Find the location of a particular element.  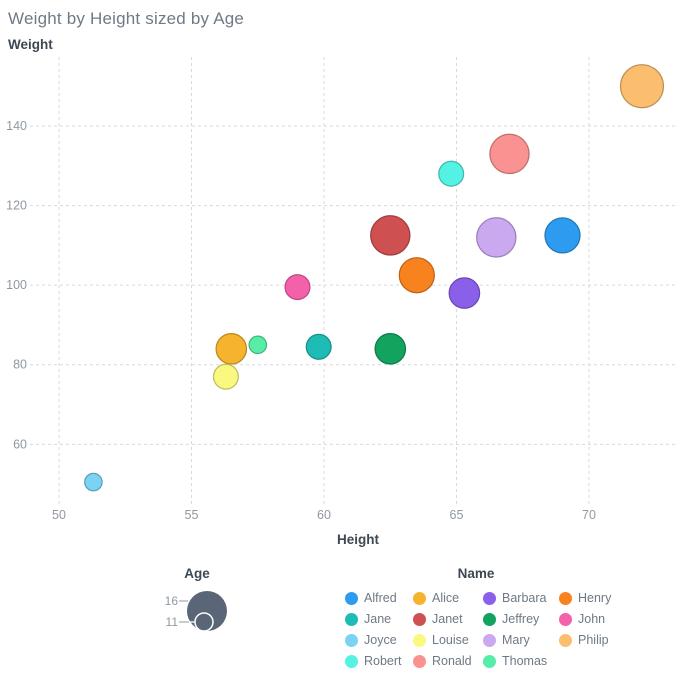

legend-label-john: John is located at coordinates (592, 619).